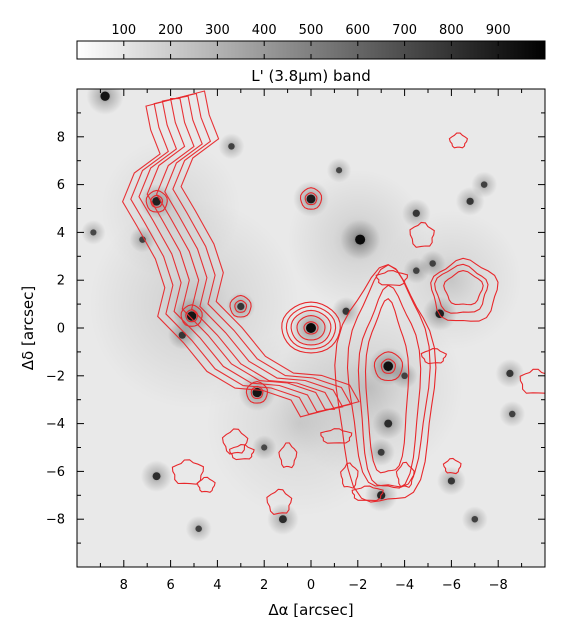 Image resolution: width=574 pixels, height=628 pixels. Describe the element at coordinates (299, 424) in the screenshot. I see `diffuse-glow` at that location.